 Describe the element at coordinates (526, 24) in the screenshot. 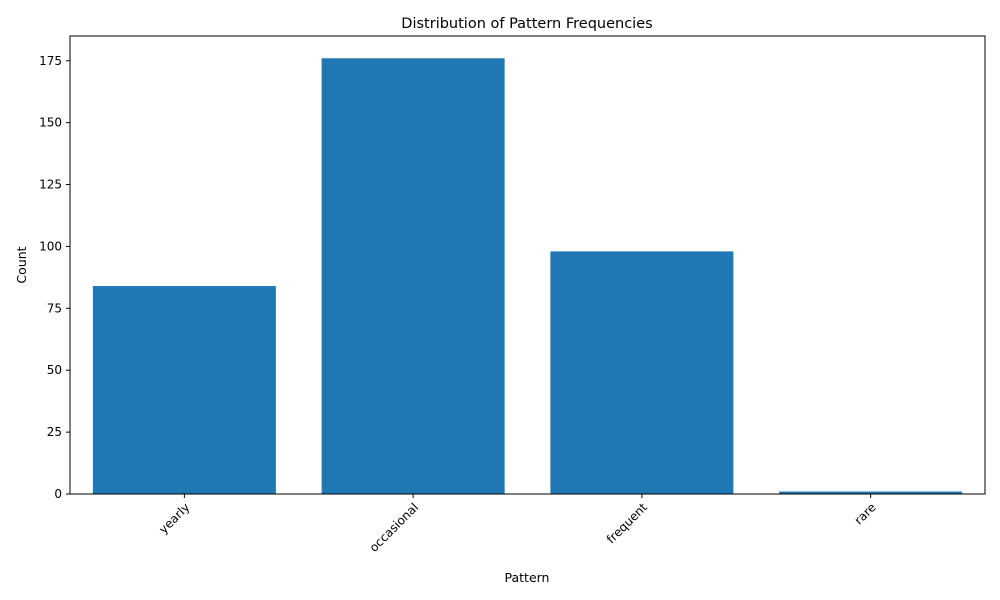

I see `chart-title: Distribution of Pattern Frequencies` at that location.